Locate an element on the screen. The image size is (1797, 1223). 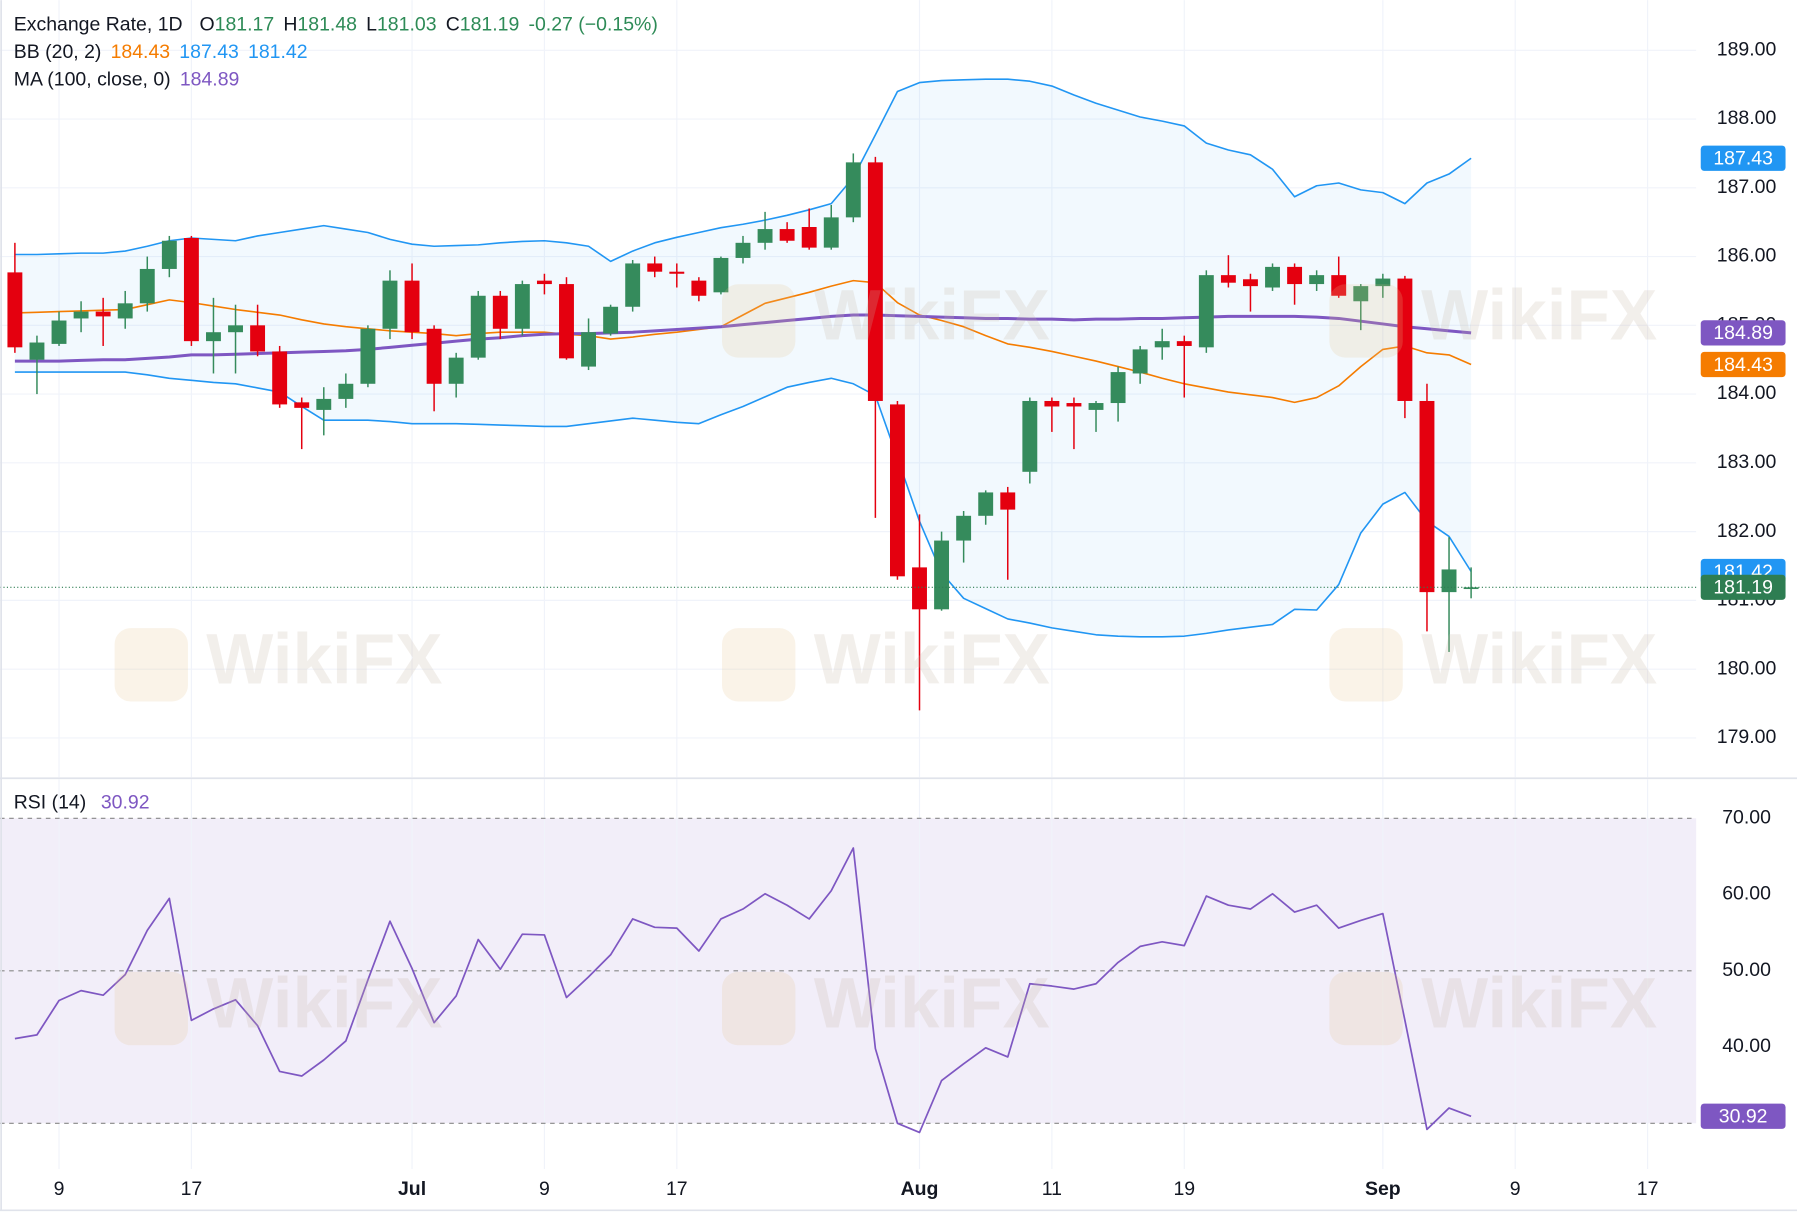
bb-legend: BB (20, 2) 184.43 187.43 181.42 is located at coordinates (161, 52).